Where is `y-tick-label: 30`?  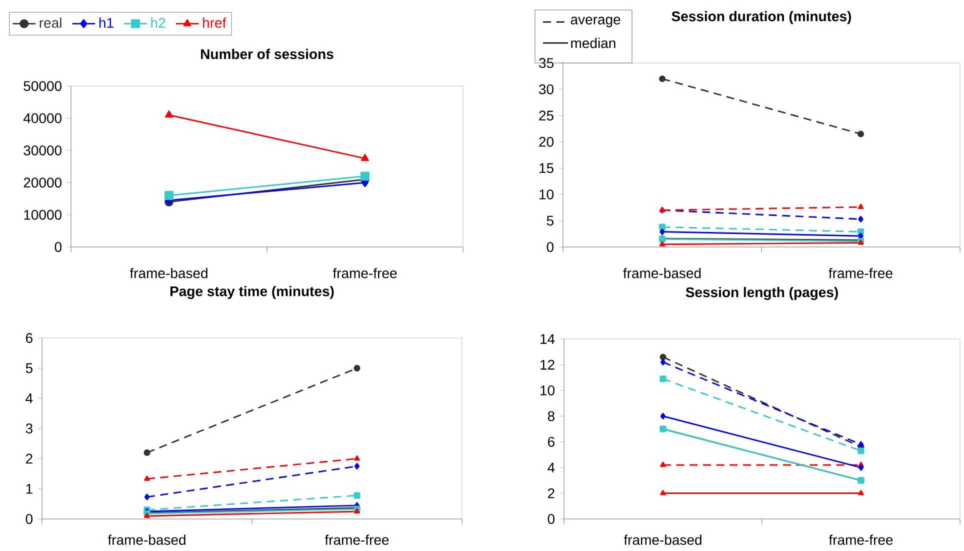 y-tick-label: 30 is located at coordinates (546, 89).